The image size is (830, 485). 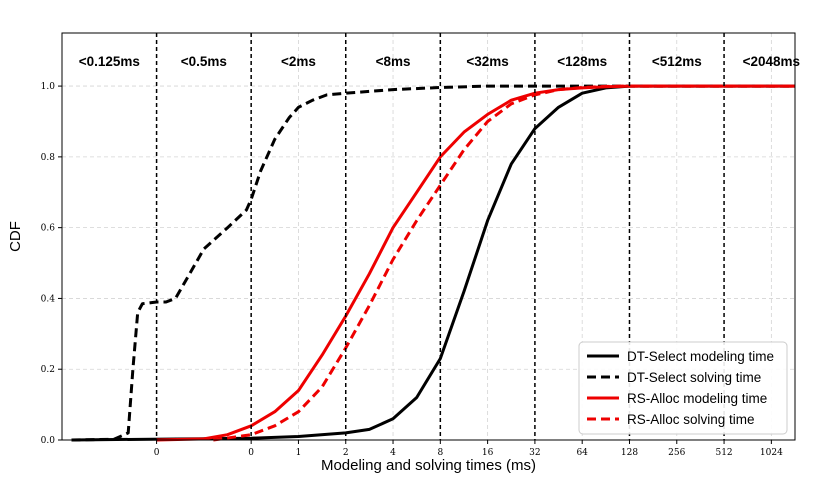 What do you see at coordinates (723, 453) in the screenshot?
I see `x-tick-label: 512` at bounding box center [723, 453].